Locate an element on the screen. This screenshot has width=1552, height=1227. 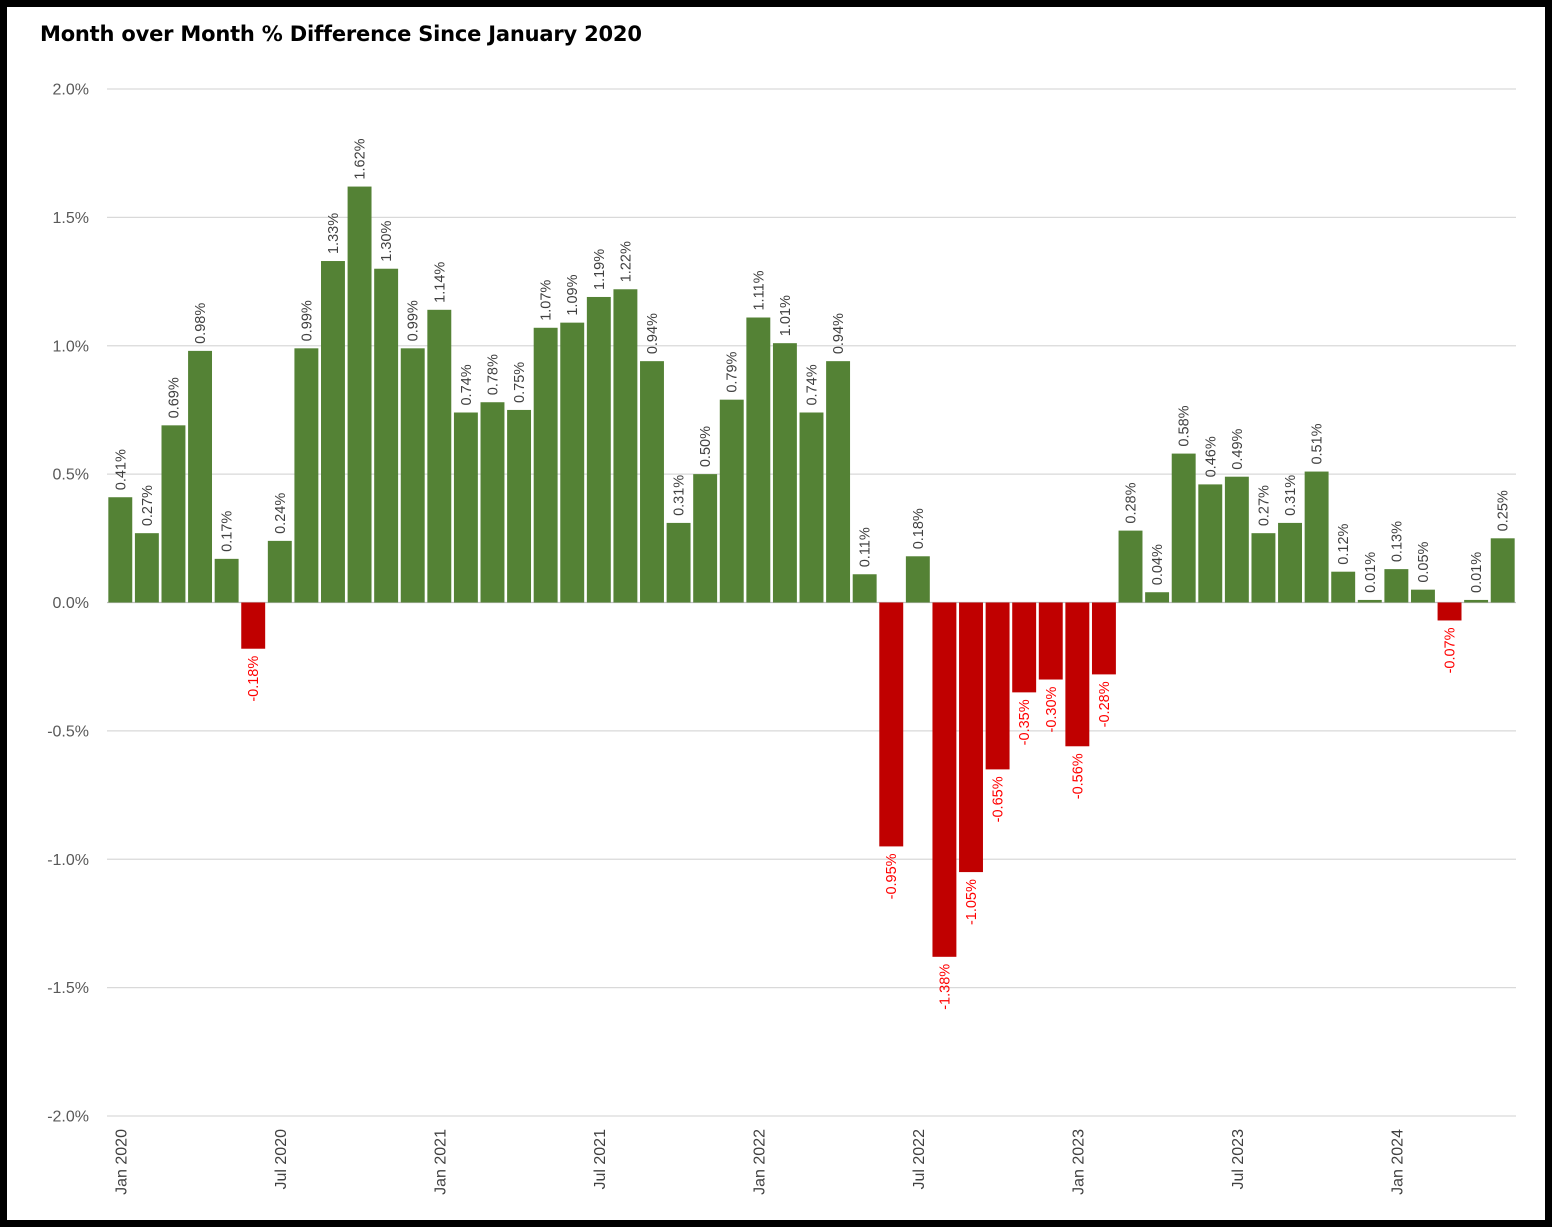
data-label: 0.27% is located at coordinates (1264, 505).